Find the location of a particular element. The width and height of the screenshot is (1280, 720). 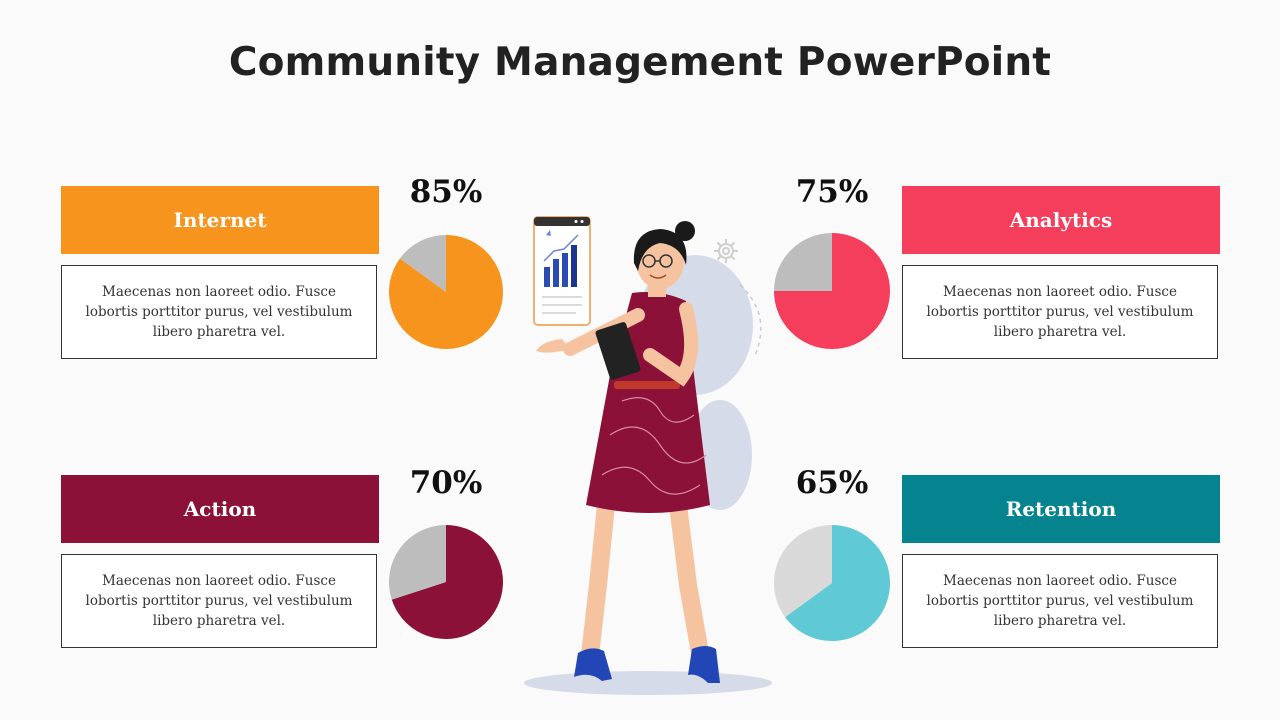

action-pie-chart is located at coordinates (446, 582).